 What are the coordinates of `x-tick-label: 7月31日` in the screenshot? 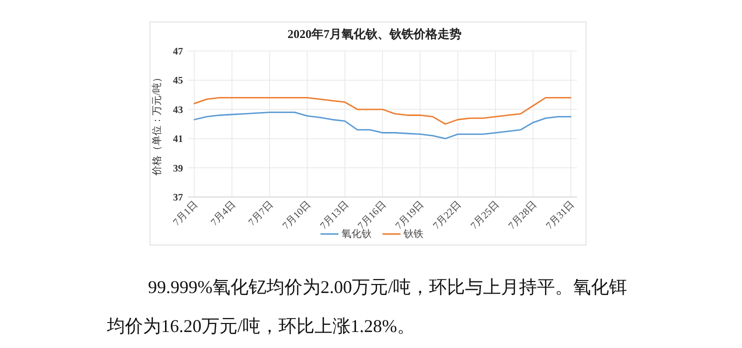 It's located at (560, 215).